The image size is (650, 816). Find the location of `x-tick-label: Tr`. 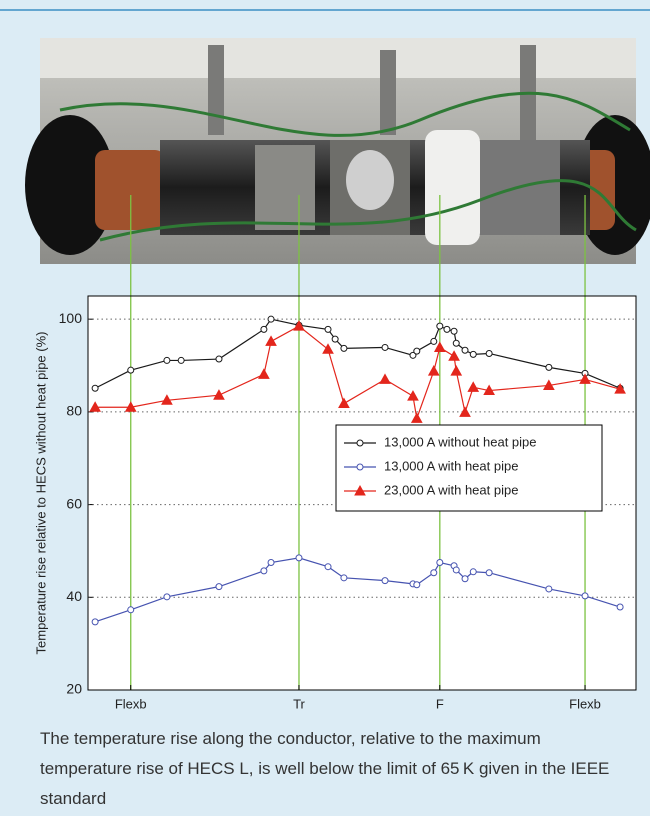

x-tick-label: Tr is located at coordinates (299, 703).